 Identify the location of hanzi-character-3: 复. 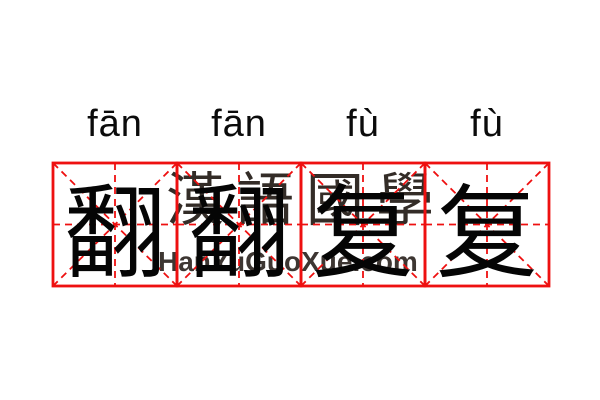
(363, 234).